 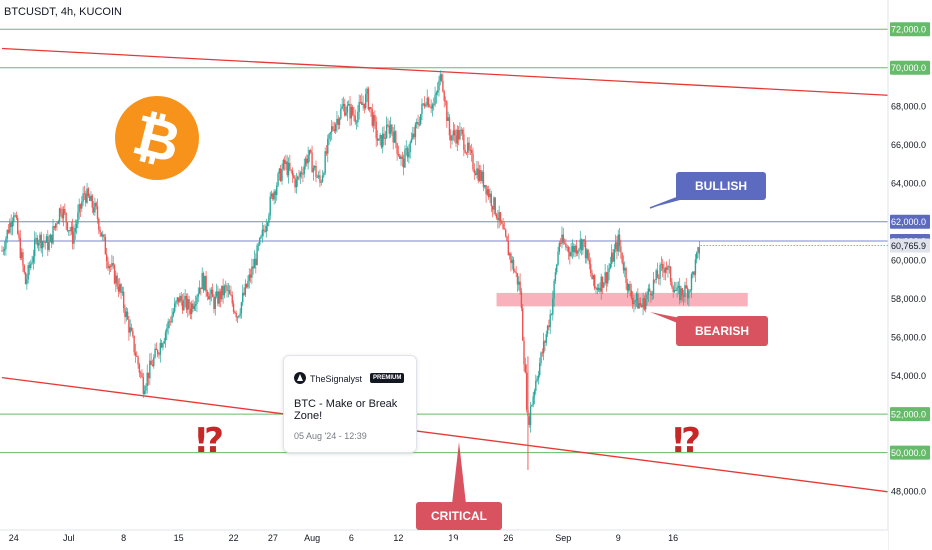 I want to click on idea-title: BTC - Make or Break Zone!, so click(x=346, y=410).